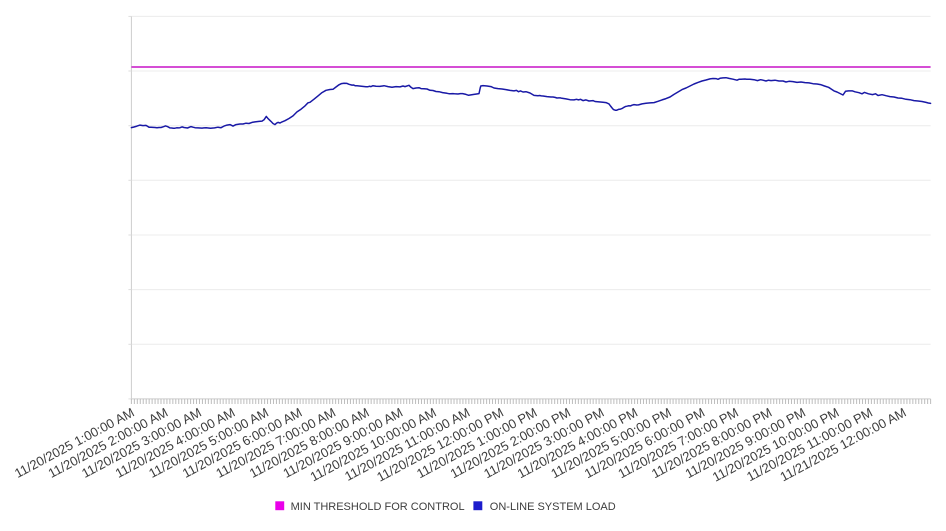 This screenshot has height=531, width=946. Describe the element at coordinates (378, 507) in the screenshot. I see `svg-text: MIN THRESHOLD FOR CONTROL` at that location.